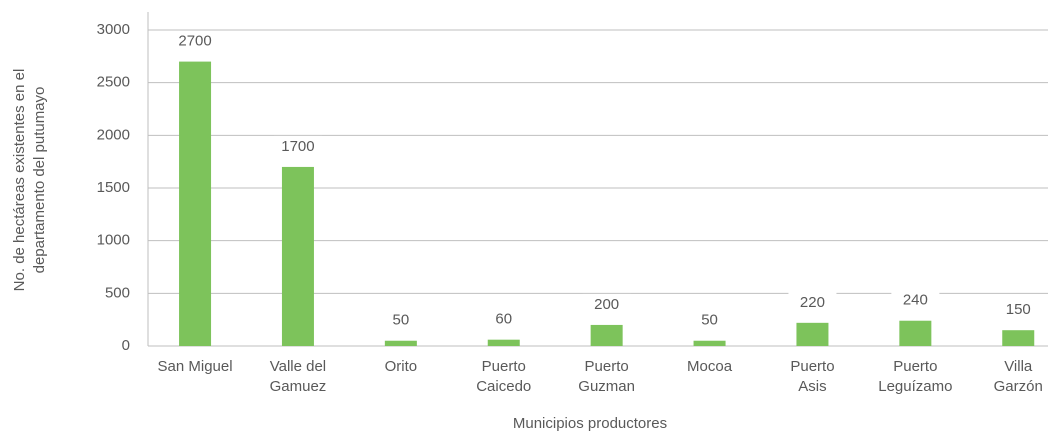  I want to click on y-tick-label: 1500, so click(113, 187).